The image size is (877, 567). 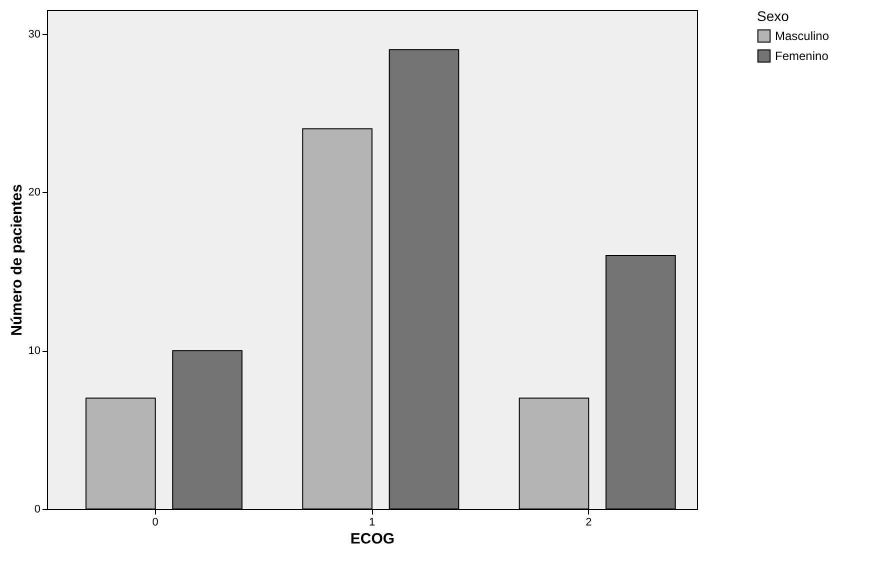 I want to click on x-axis-title: ECOG, so click(x=372, y=539).